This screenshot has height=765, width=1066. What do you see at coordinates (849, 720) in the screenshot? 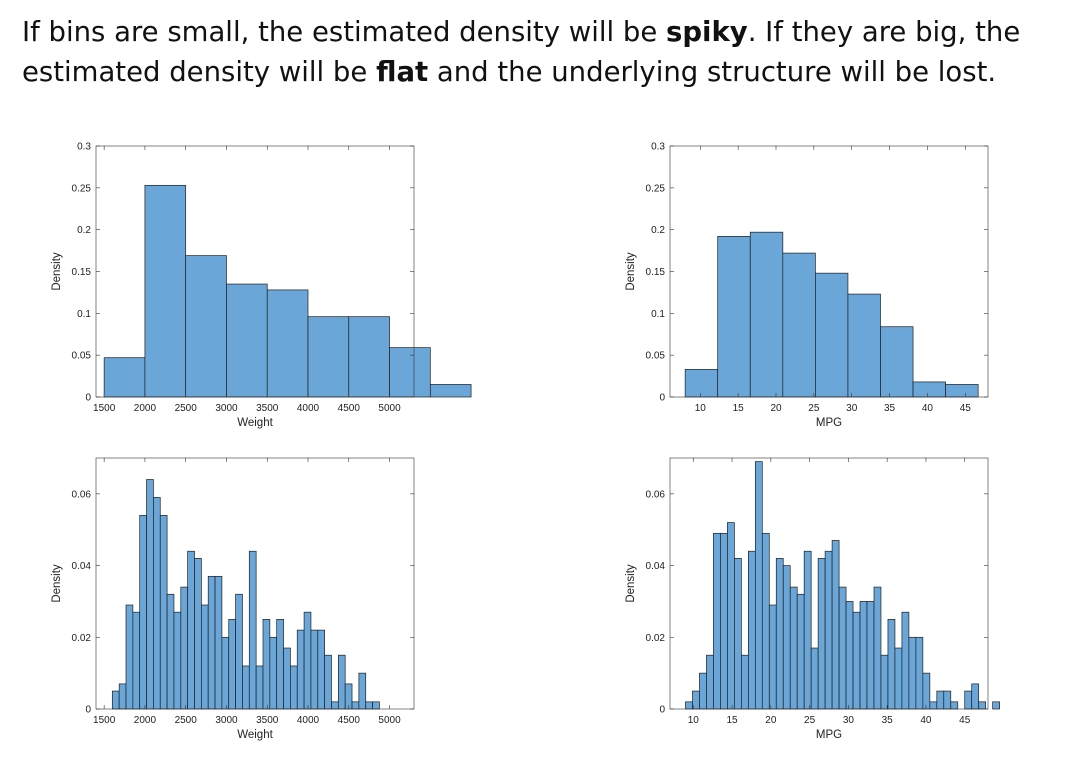
I see `x-tick-label: 30` at bounding box center [849, 720].